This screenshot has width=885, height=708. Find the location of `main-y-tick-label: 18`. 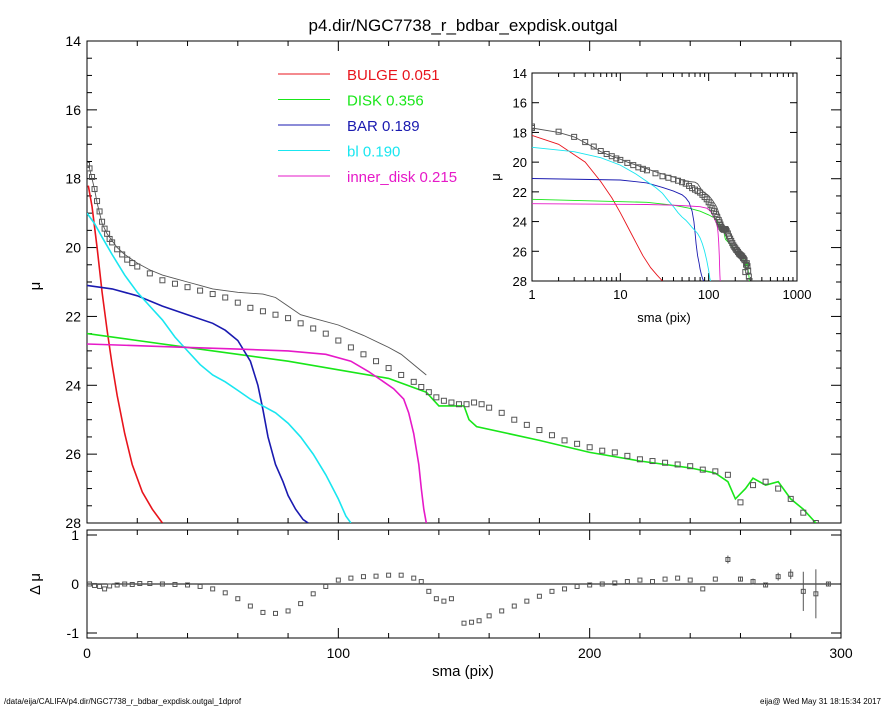

main-y-tick-label: 18 is located at coordinates (73, 179).